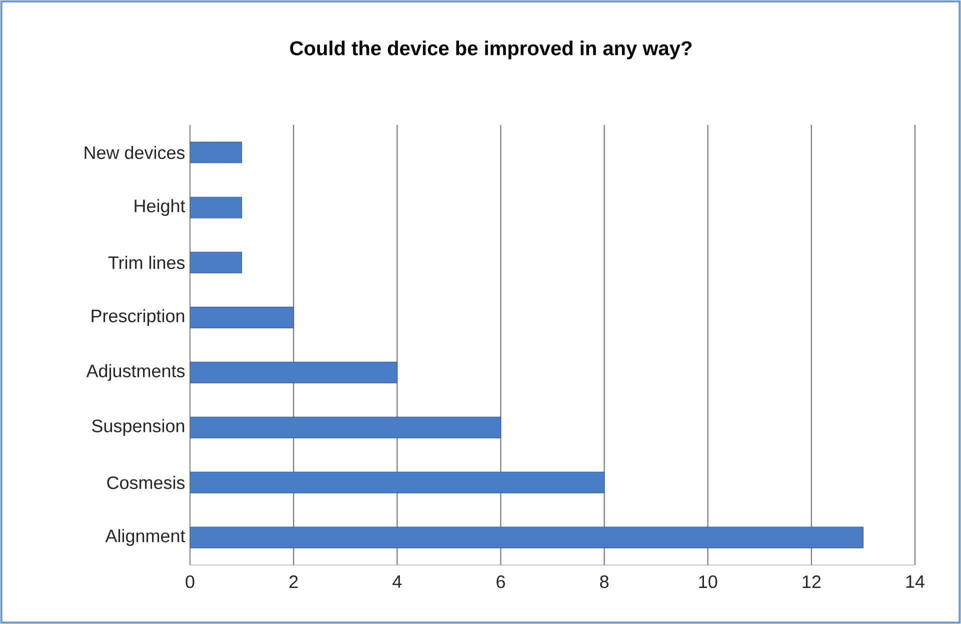 Image resolution: width=961 pixels, height=624 pixels. I want to click on y-tick-label: Adjustments, so click(135, 372).